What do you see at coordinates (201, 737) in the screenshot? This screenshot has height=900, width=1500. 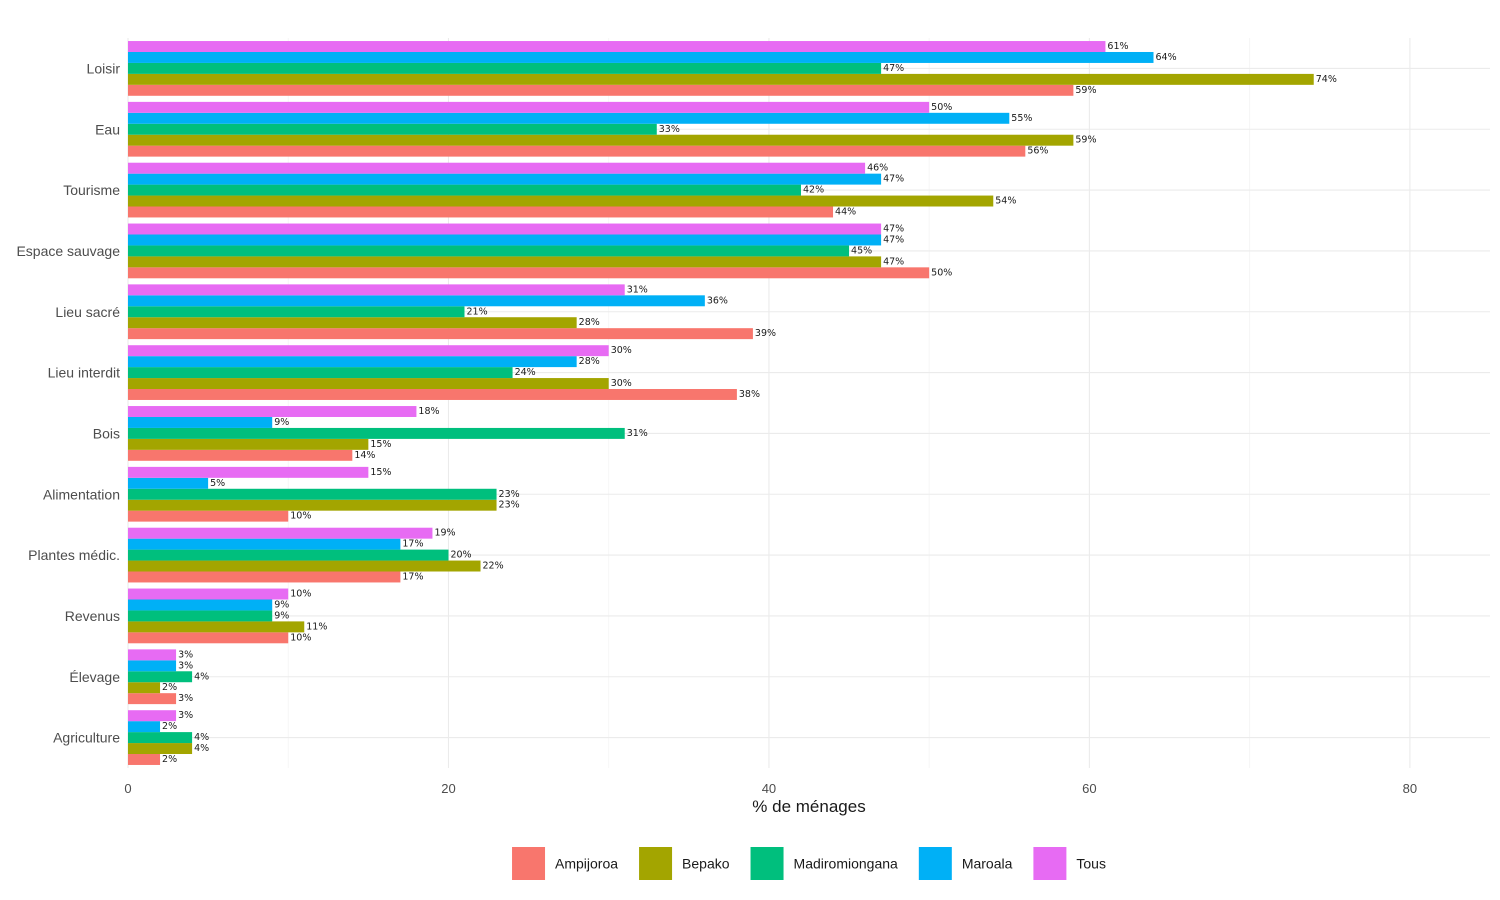 I see `data-label-madiromiongana: 4%` at bounding box center [201, 737].